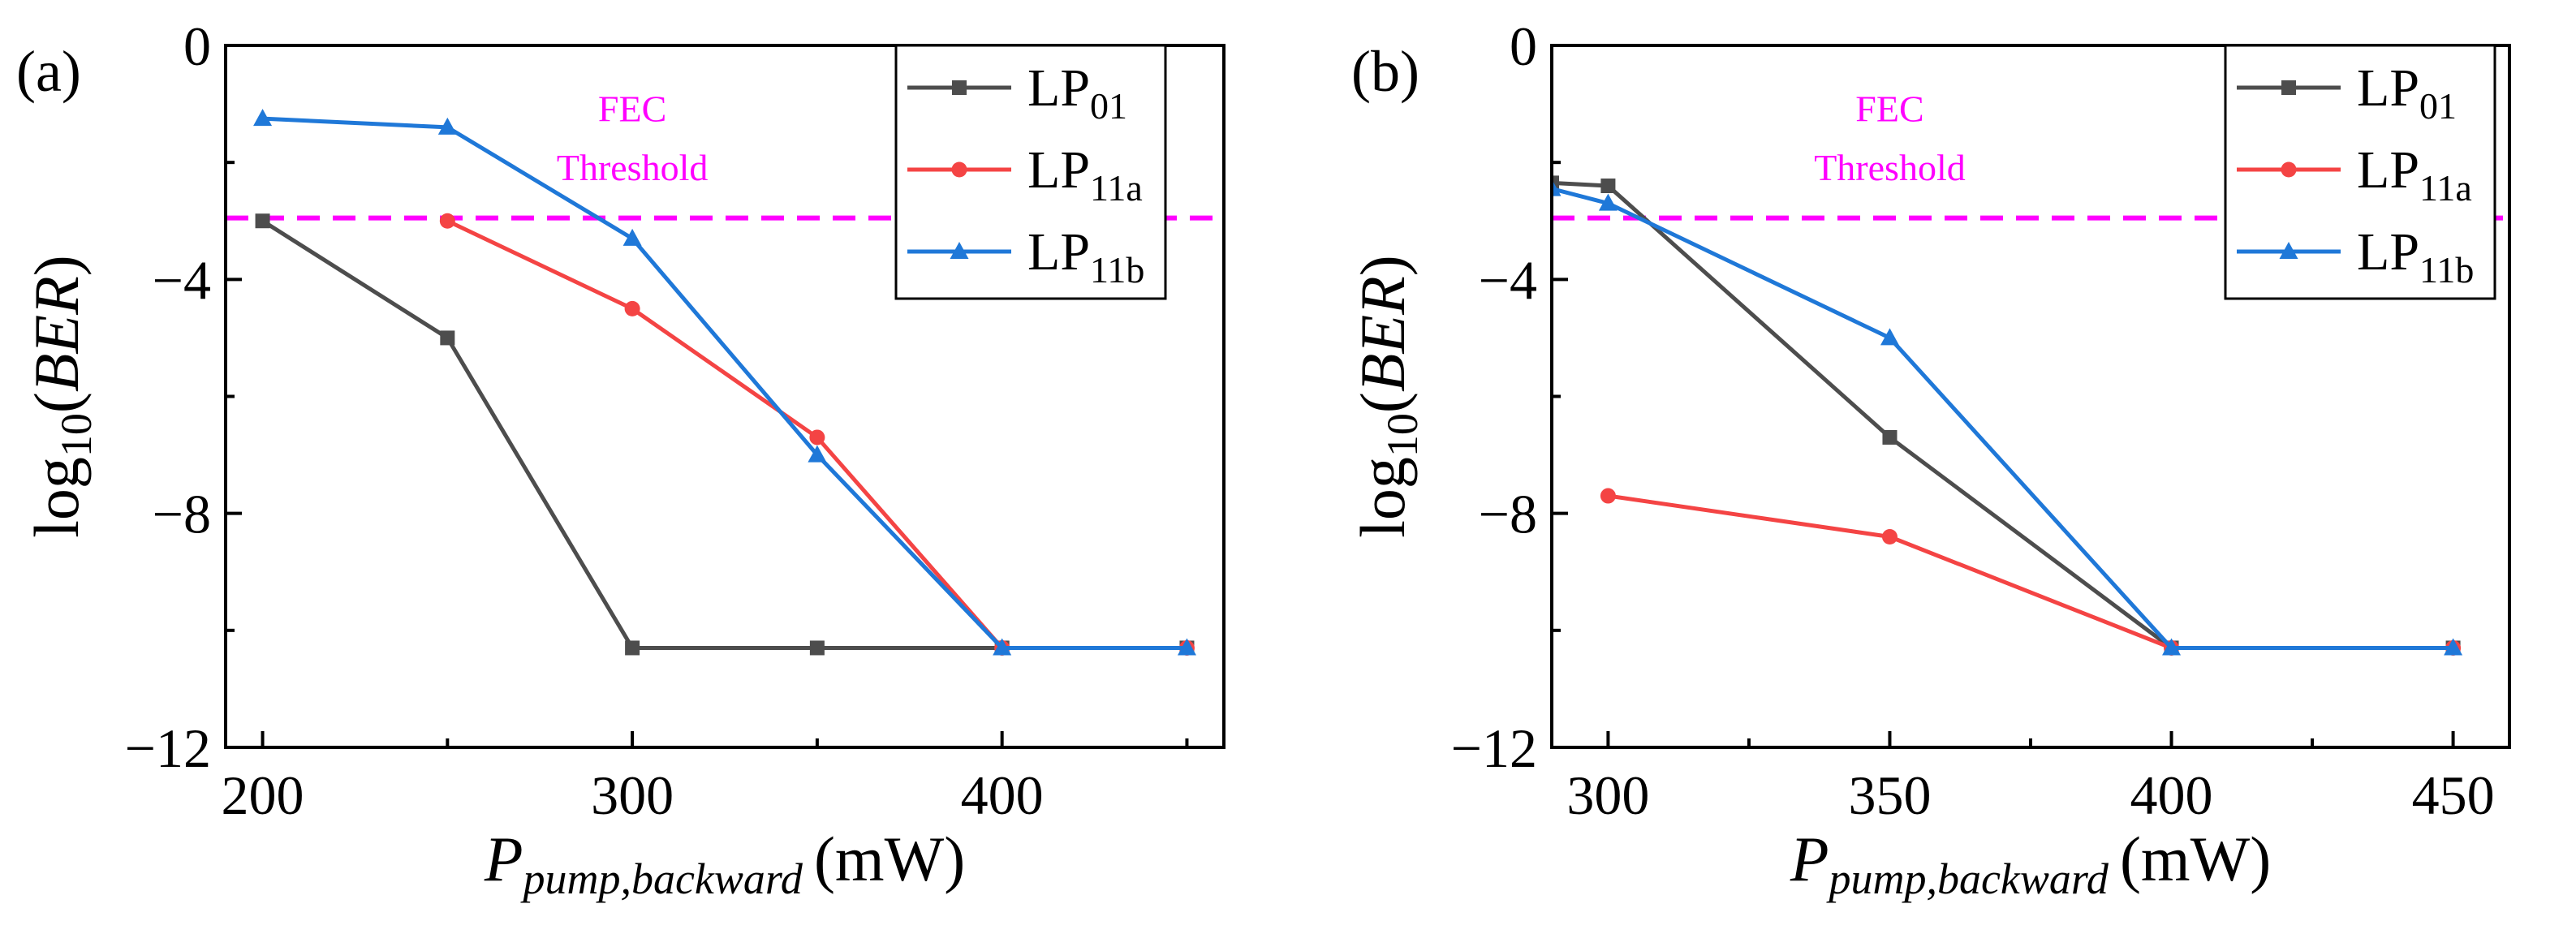  I want to click on y-tick-label-text: −12, so click(1494, 748).